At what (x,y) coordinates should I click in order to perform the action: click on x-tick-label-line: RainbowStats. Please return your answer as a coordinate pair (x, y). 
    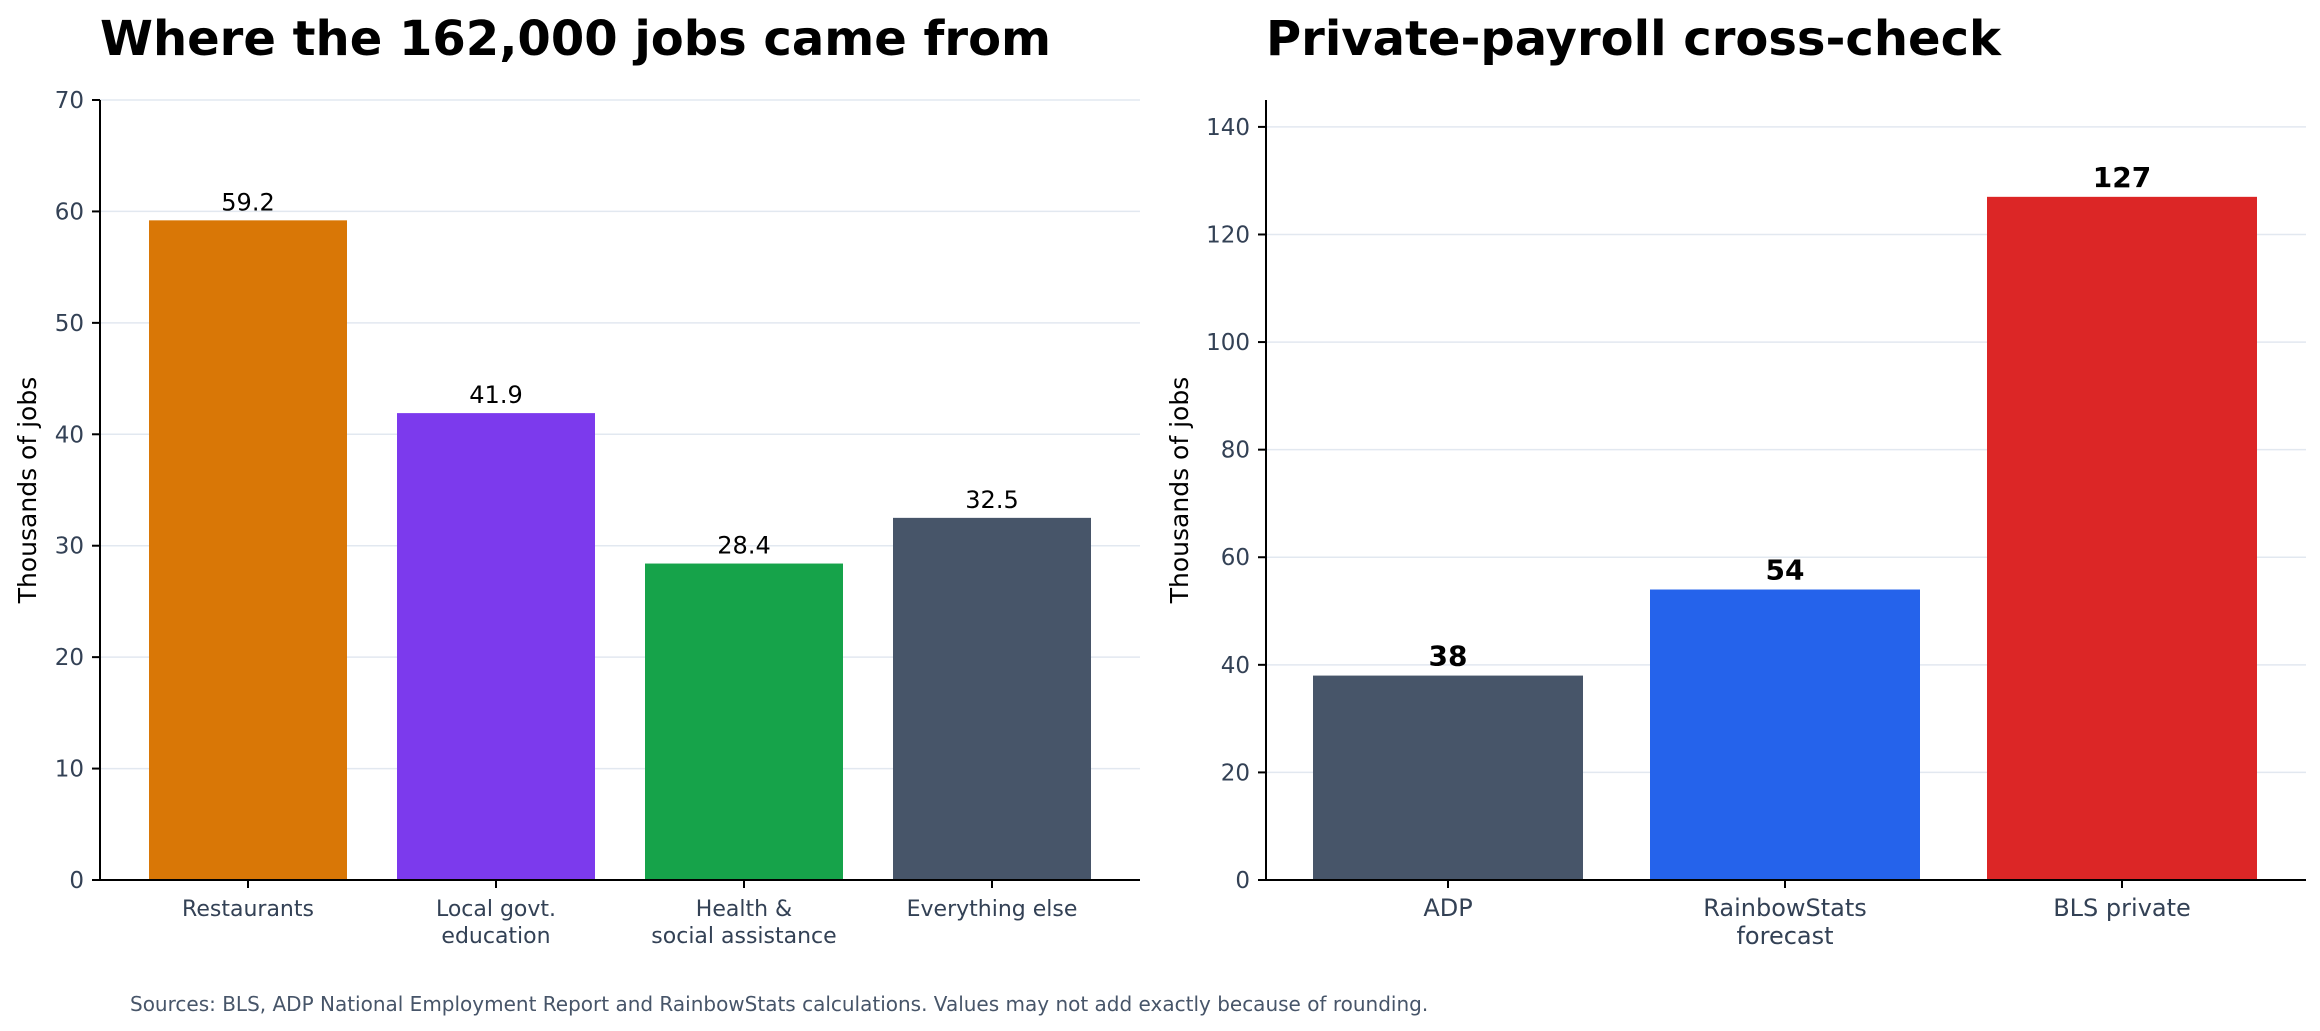
    Looking at the image, I should click on (1785, 908).